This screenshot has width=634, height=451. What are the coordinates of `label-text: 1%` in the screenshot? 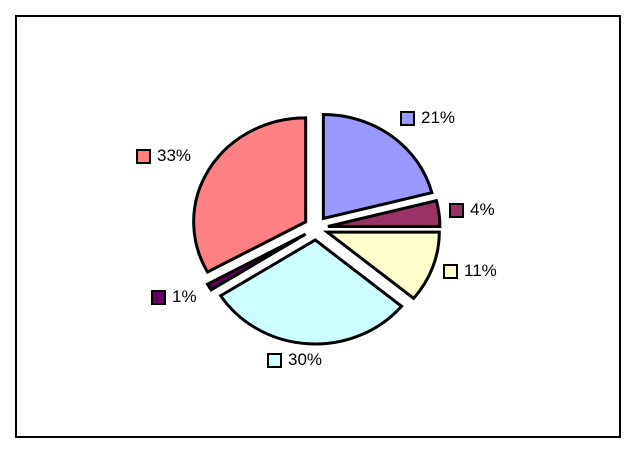 It's located at (184, 296).